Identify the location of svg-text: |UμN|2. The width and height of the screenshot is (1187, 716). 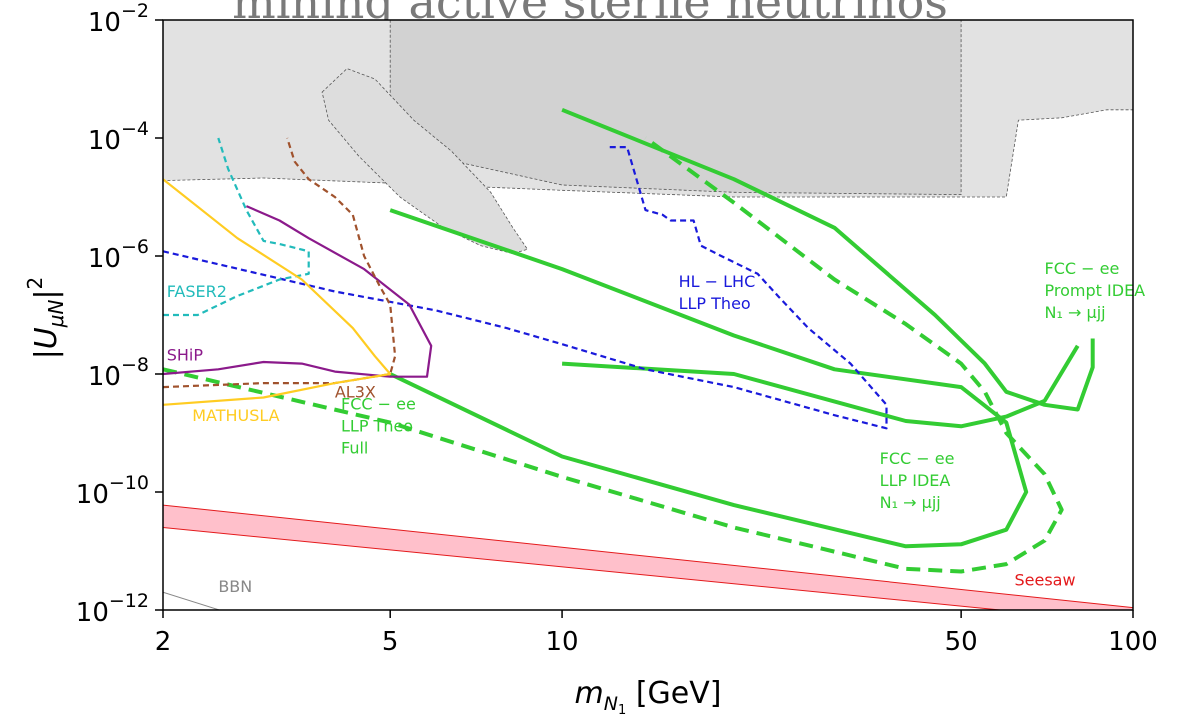
(45, 318).